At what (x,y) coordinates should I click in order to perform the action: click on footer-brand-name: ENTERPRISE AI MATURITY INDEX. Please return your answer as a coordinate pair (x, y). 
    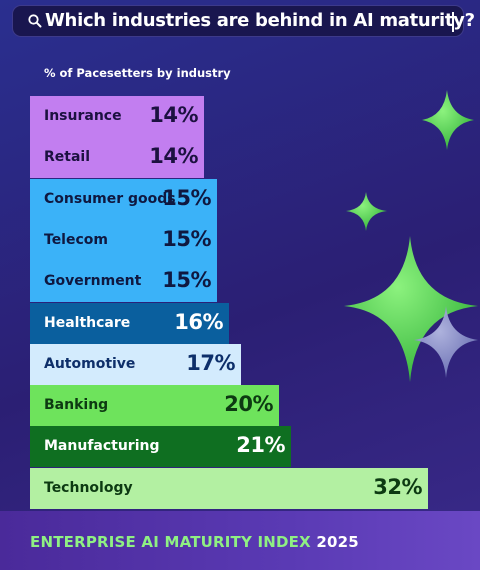
    Looking at the image, I should click on (170, 542).